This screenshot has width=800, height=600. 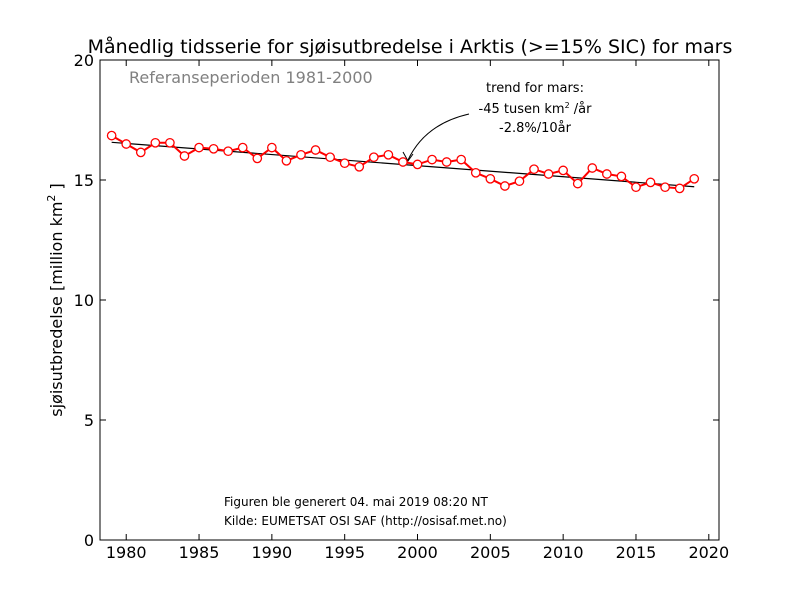 I want to click on series-group, so click(x=403, y=162).